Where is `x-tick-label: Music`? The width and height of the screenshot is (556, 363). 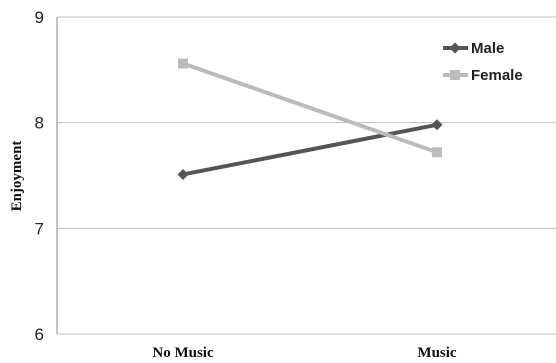 x-tick-label: Music is located at coordinates (437, 353).